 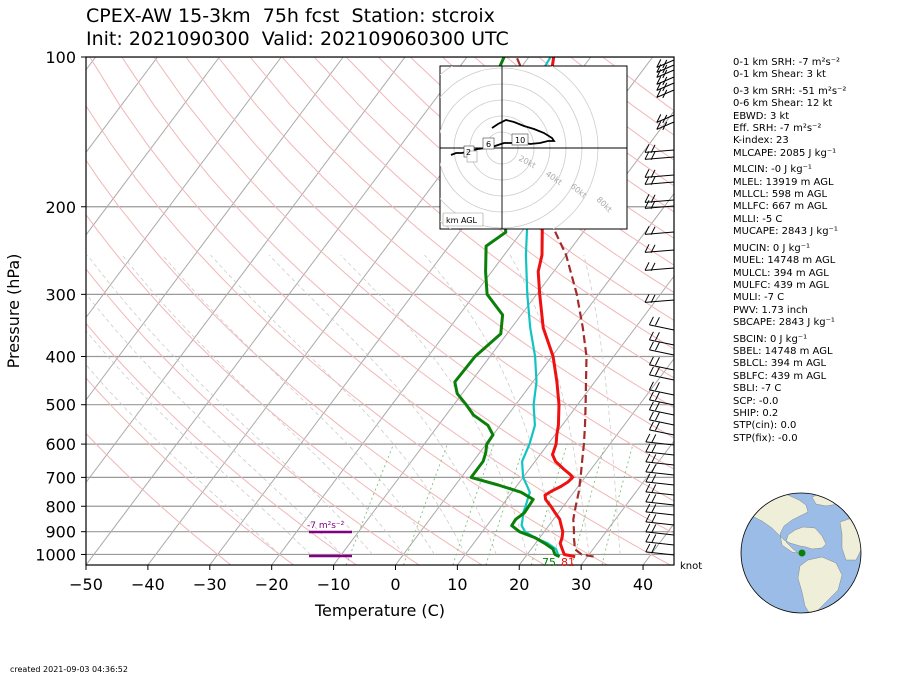 I want to click on index-row: STP(cin): 0.0, so click(x=765, y=426).